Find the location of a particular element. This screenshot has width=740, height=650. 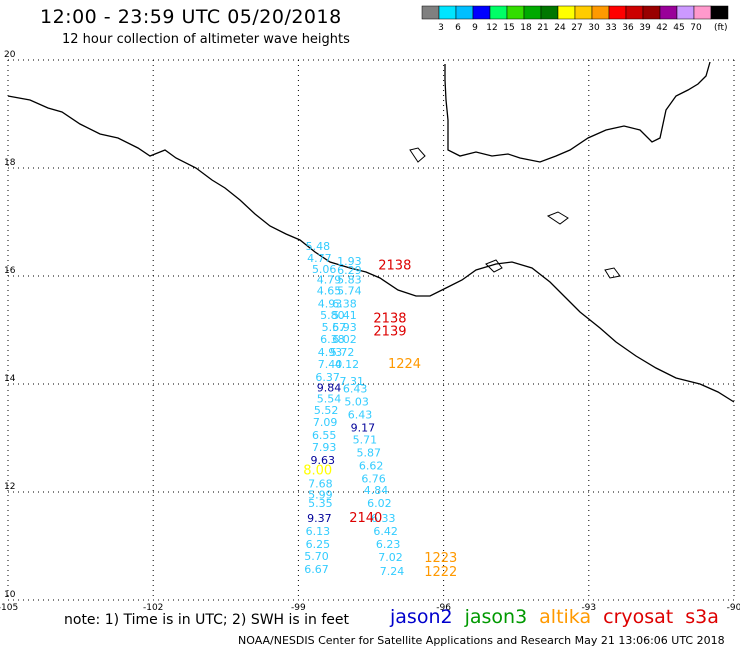

wave-height-value: 5.87 is located at coordinates (368, 452).